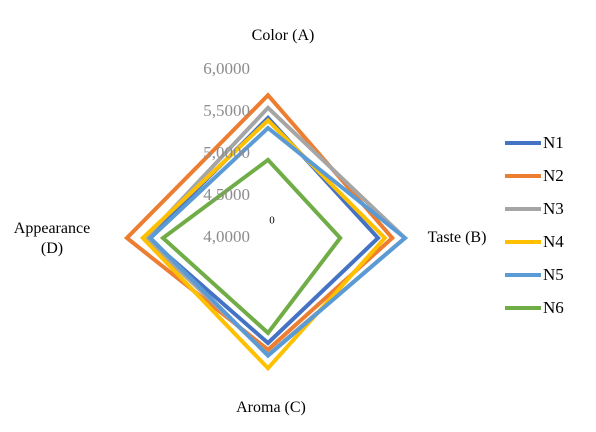 Image resolution: width=596 pixels, height=432 pixels. What do you see at coordinates (226, 68) in the screenshot?
I see `r-tick-label: 6,0000` at bounding box center [226, 68].